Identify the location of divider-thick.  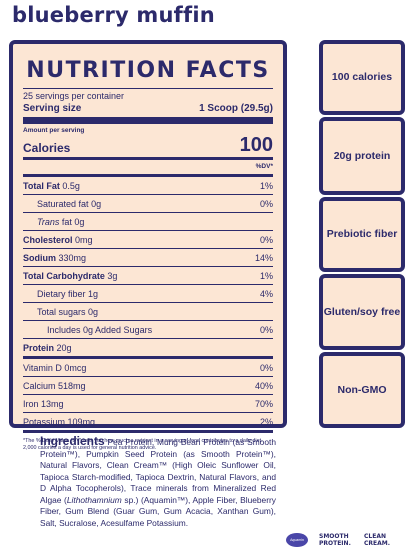
(148, 120).